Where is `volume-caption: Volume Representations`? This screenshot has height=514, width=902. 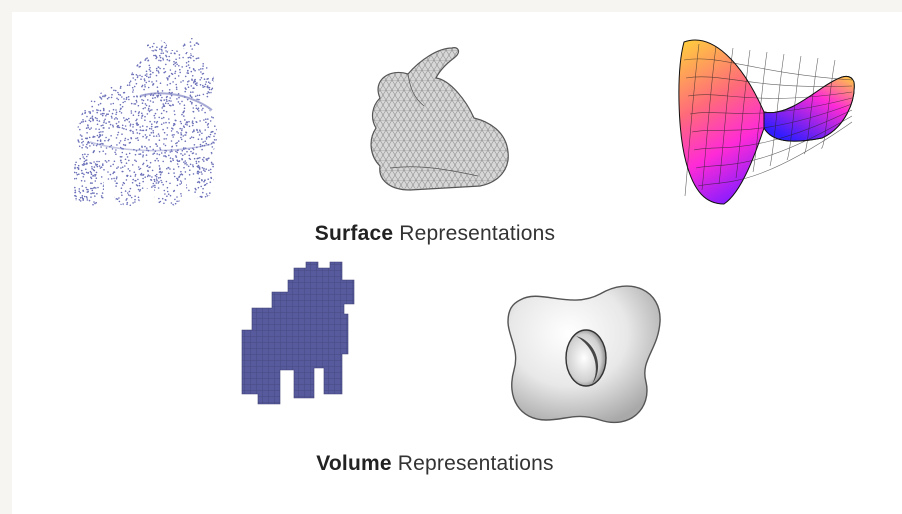 volume-caption: Volume Representations is located at coordinates (435, 464).